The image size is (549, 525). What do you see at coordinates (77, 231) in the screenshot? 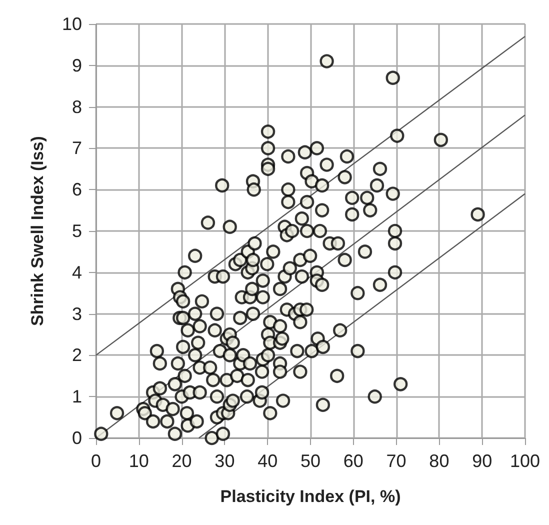
I see `y-tick-label: 5` at bounding box center [77, 231].